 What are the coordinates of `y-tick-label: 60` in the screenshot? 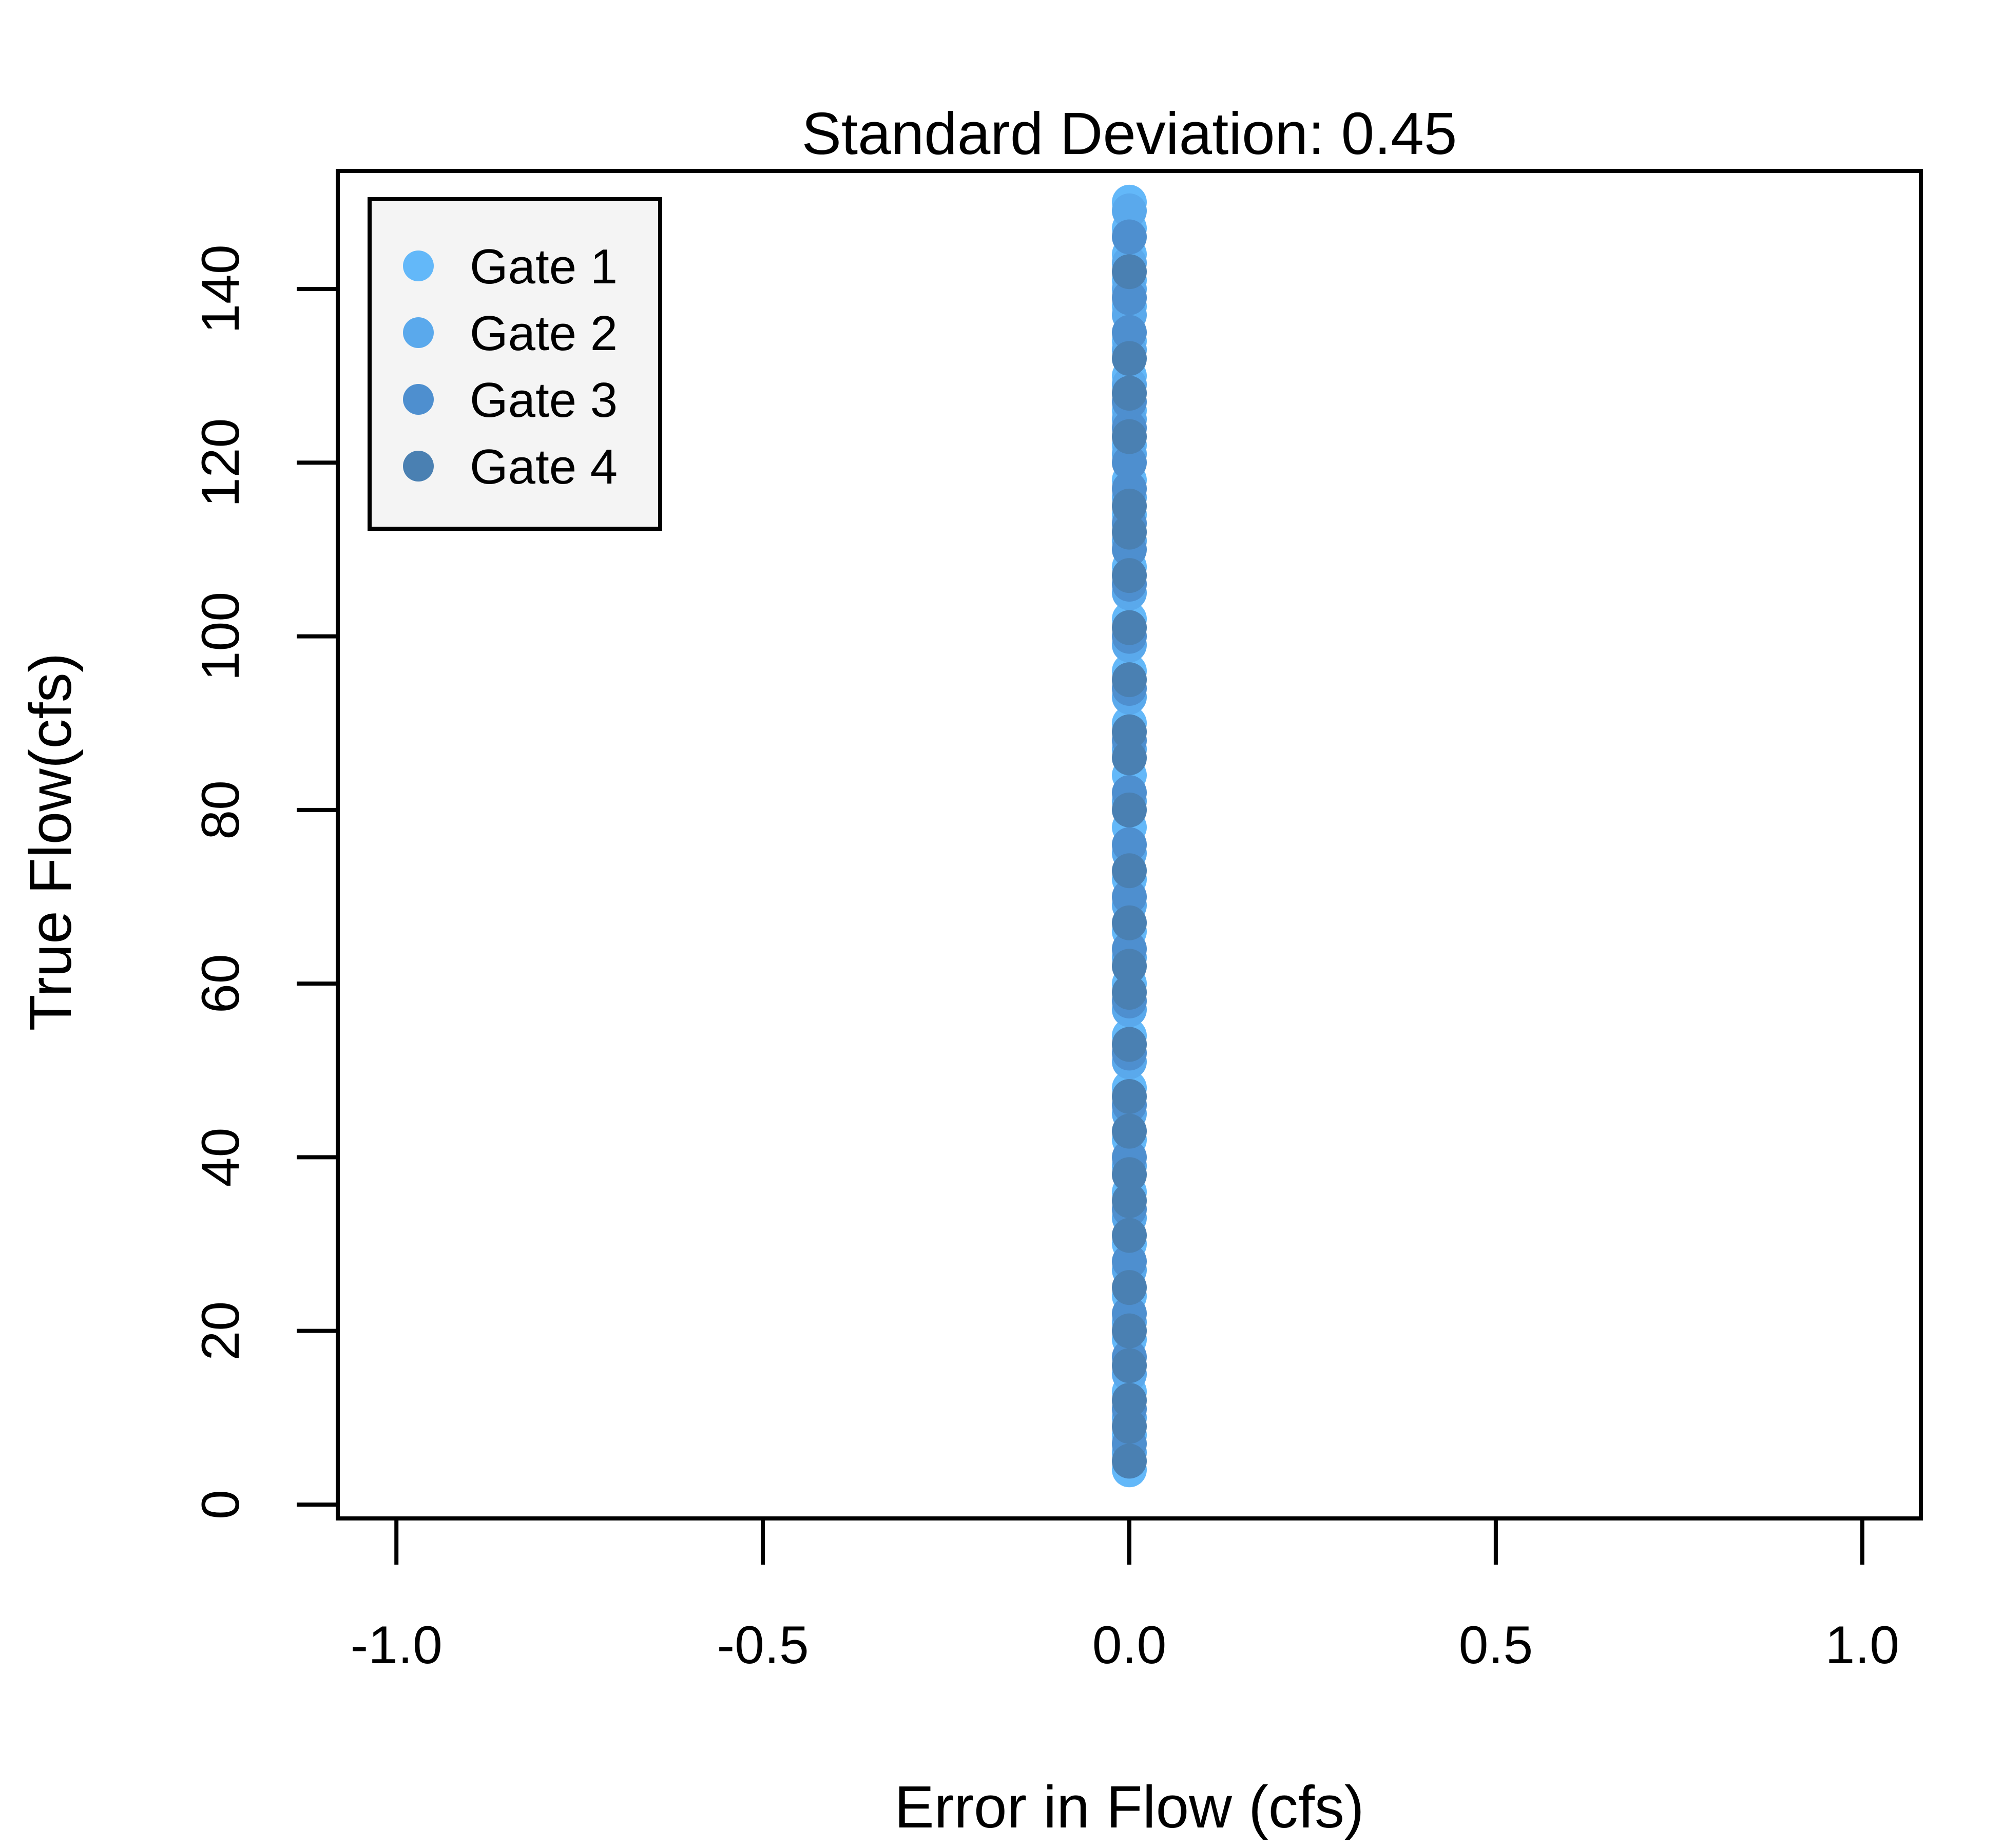 It's located at (221, 983).